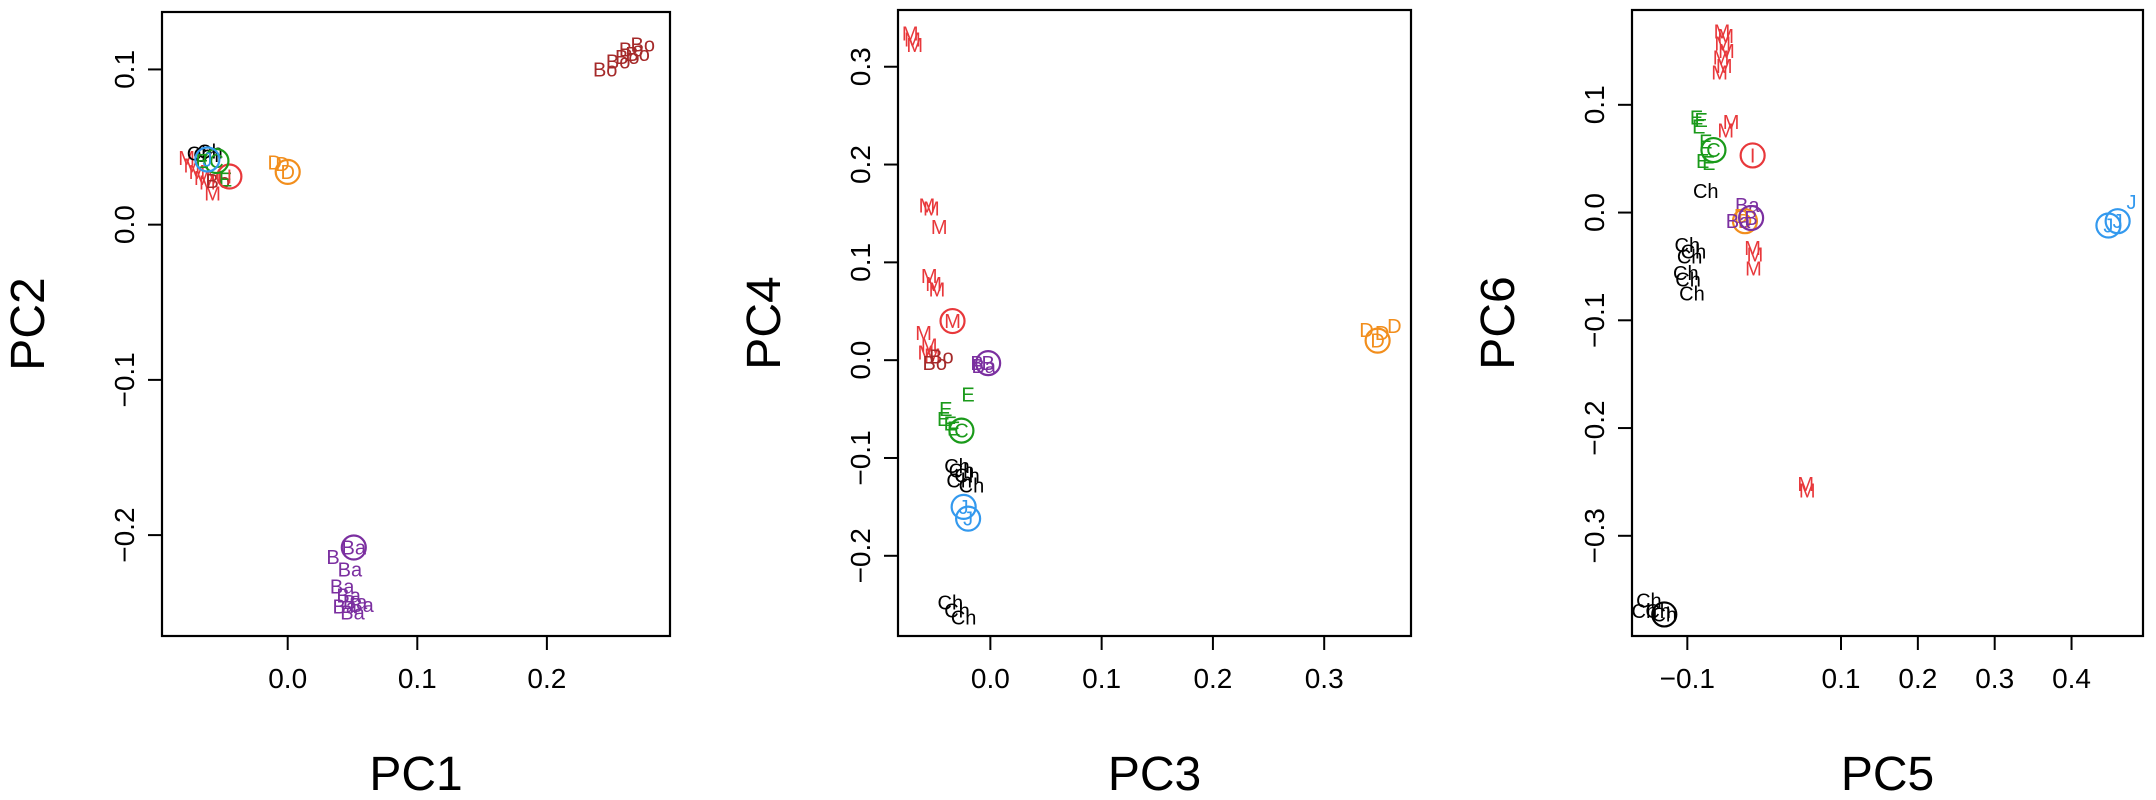 This screenshot has width=2156, height=800. Describe the element at coordinates (1875, 665) in the screenshot. I see `x-axis: −0.1 0.1 0.2 0.3 0.4` at that location.